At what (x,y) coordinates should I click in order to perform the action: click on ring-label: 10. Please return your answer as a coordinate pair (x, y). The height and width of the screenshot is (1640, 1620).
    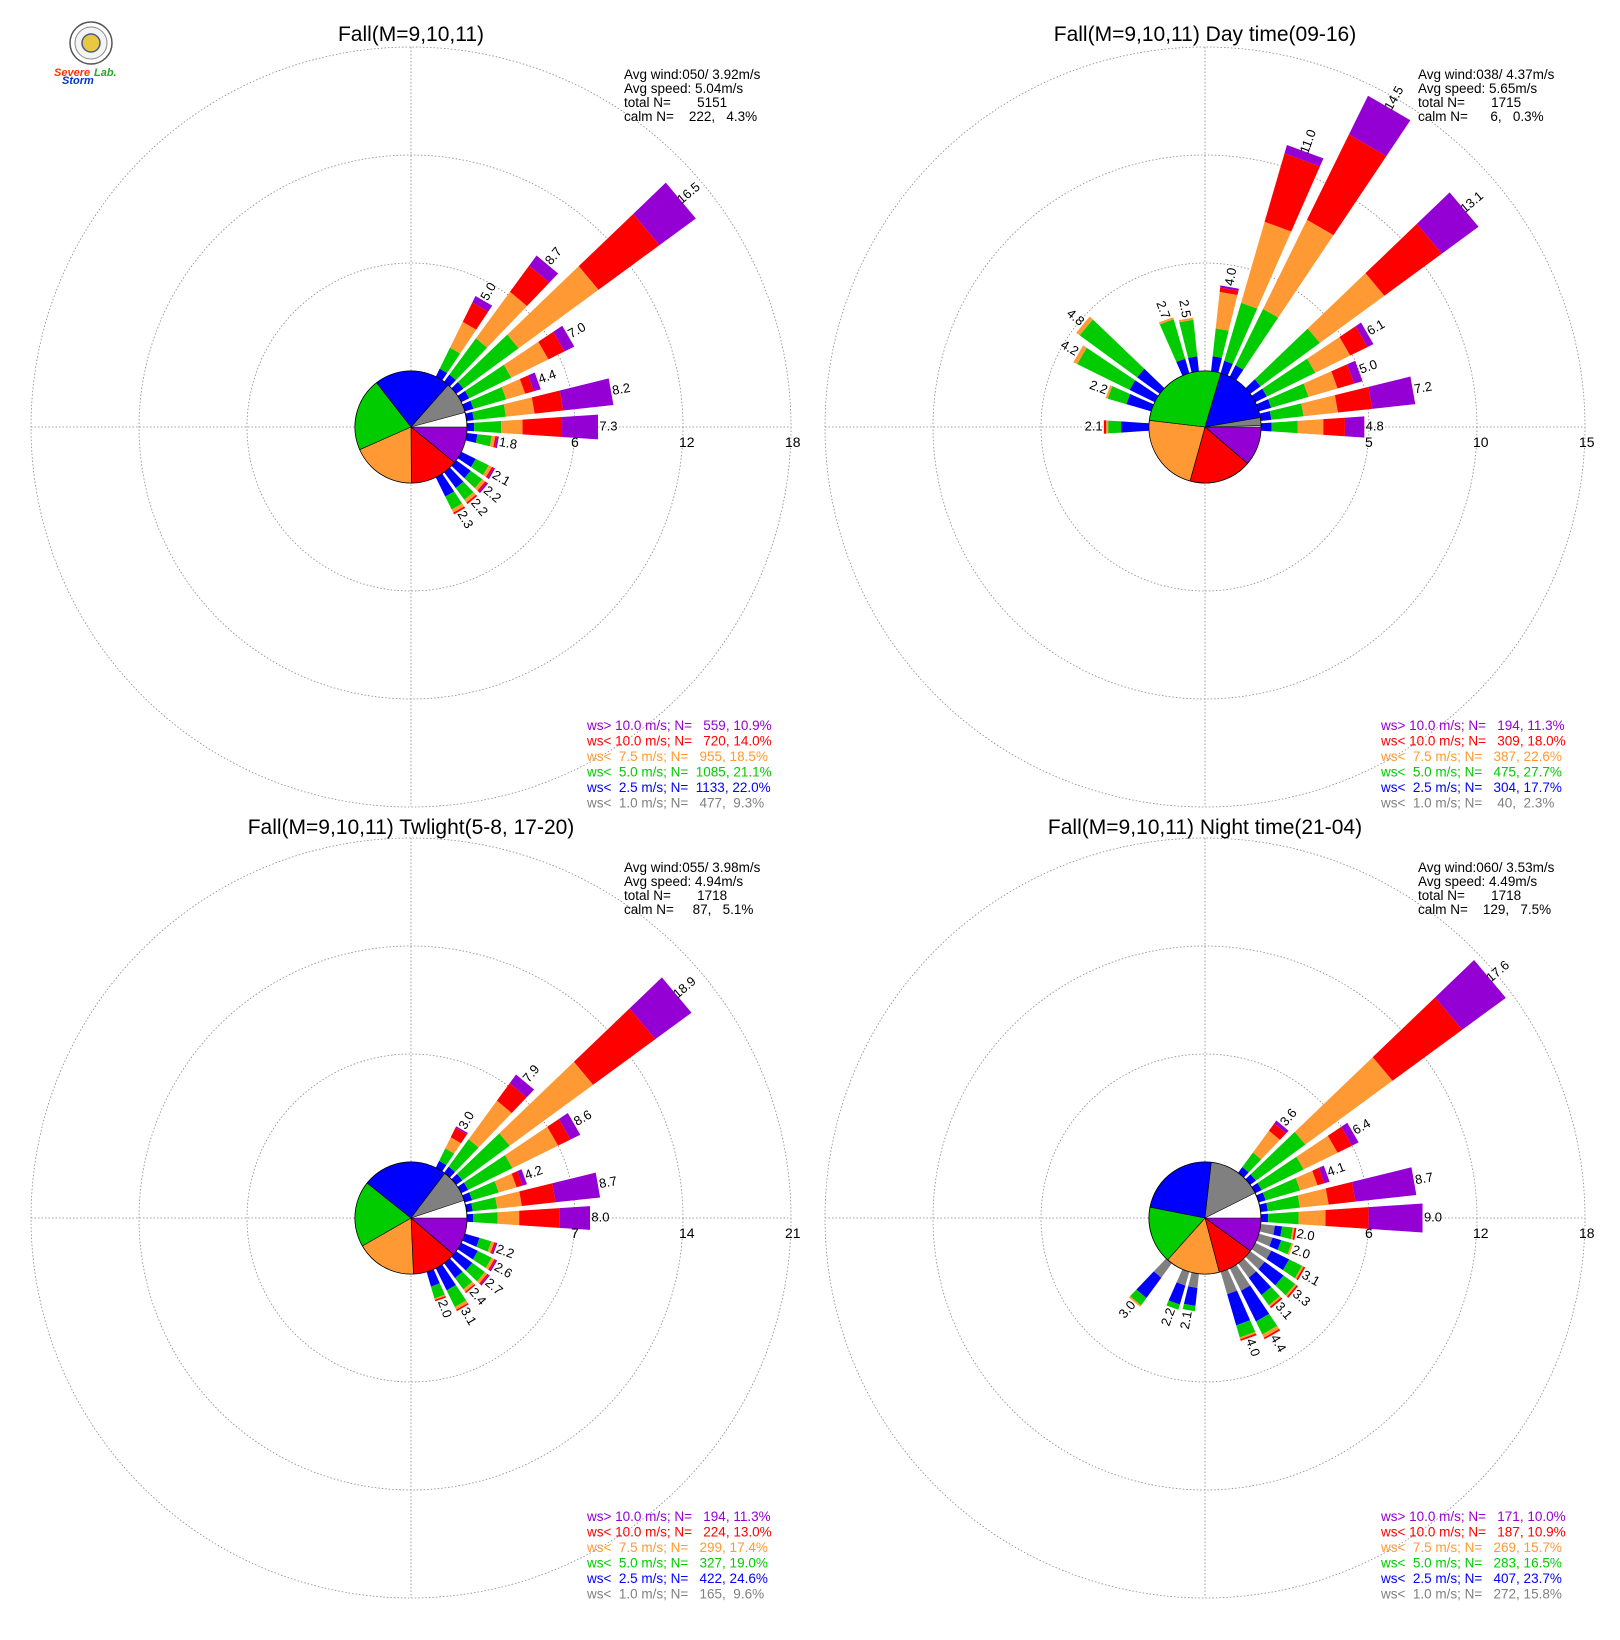
    Looking at the image, I should click on (1481, 442).